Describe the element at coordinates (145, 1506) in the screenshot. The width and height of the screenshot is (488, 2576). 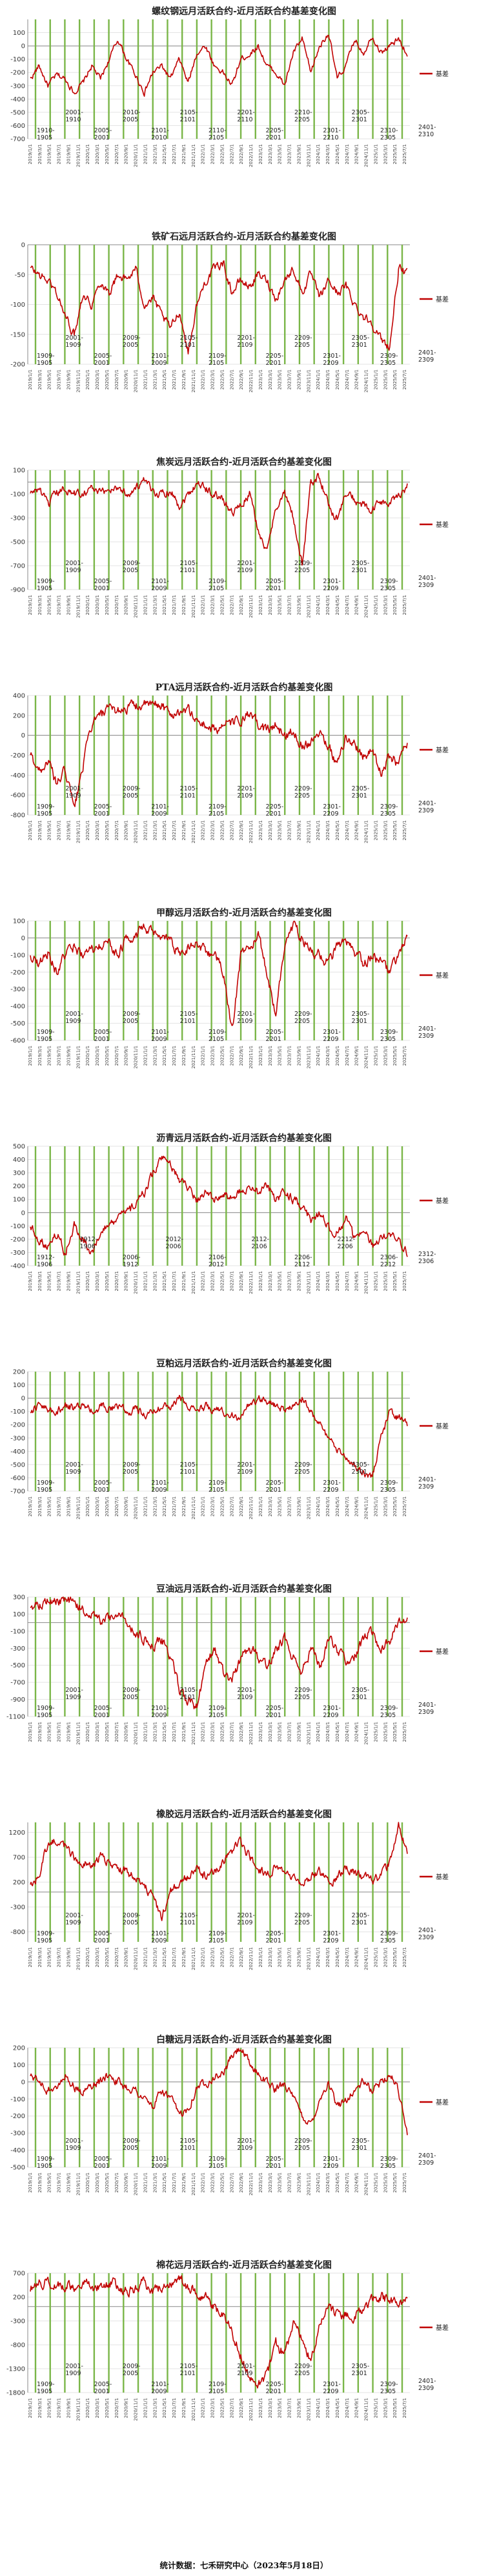
I see `x-tick-label: 2021/1/1` at that location.